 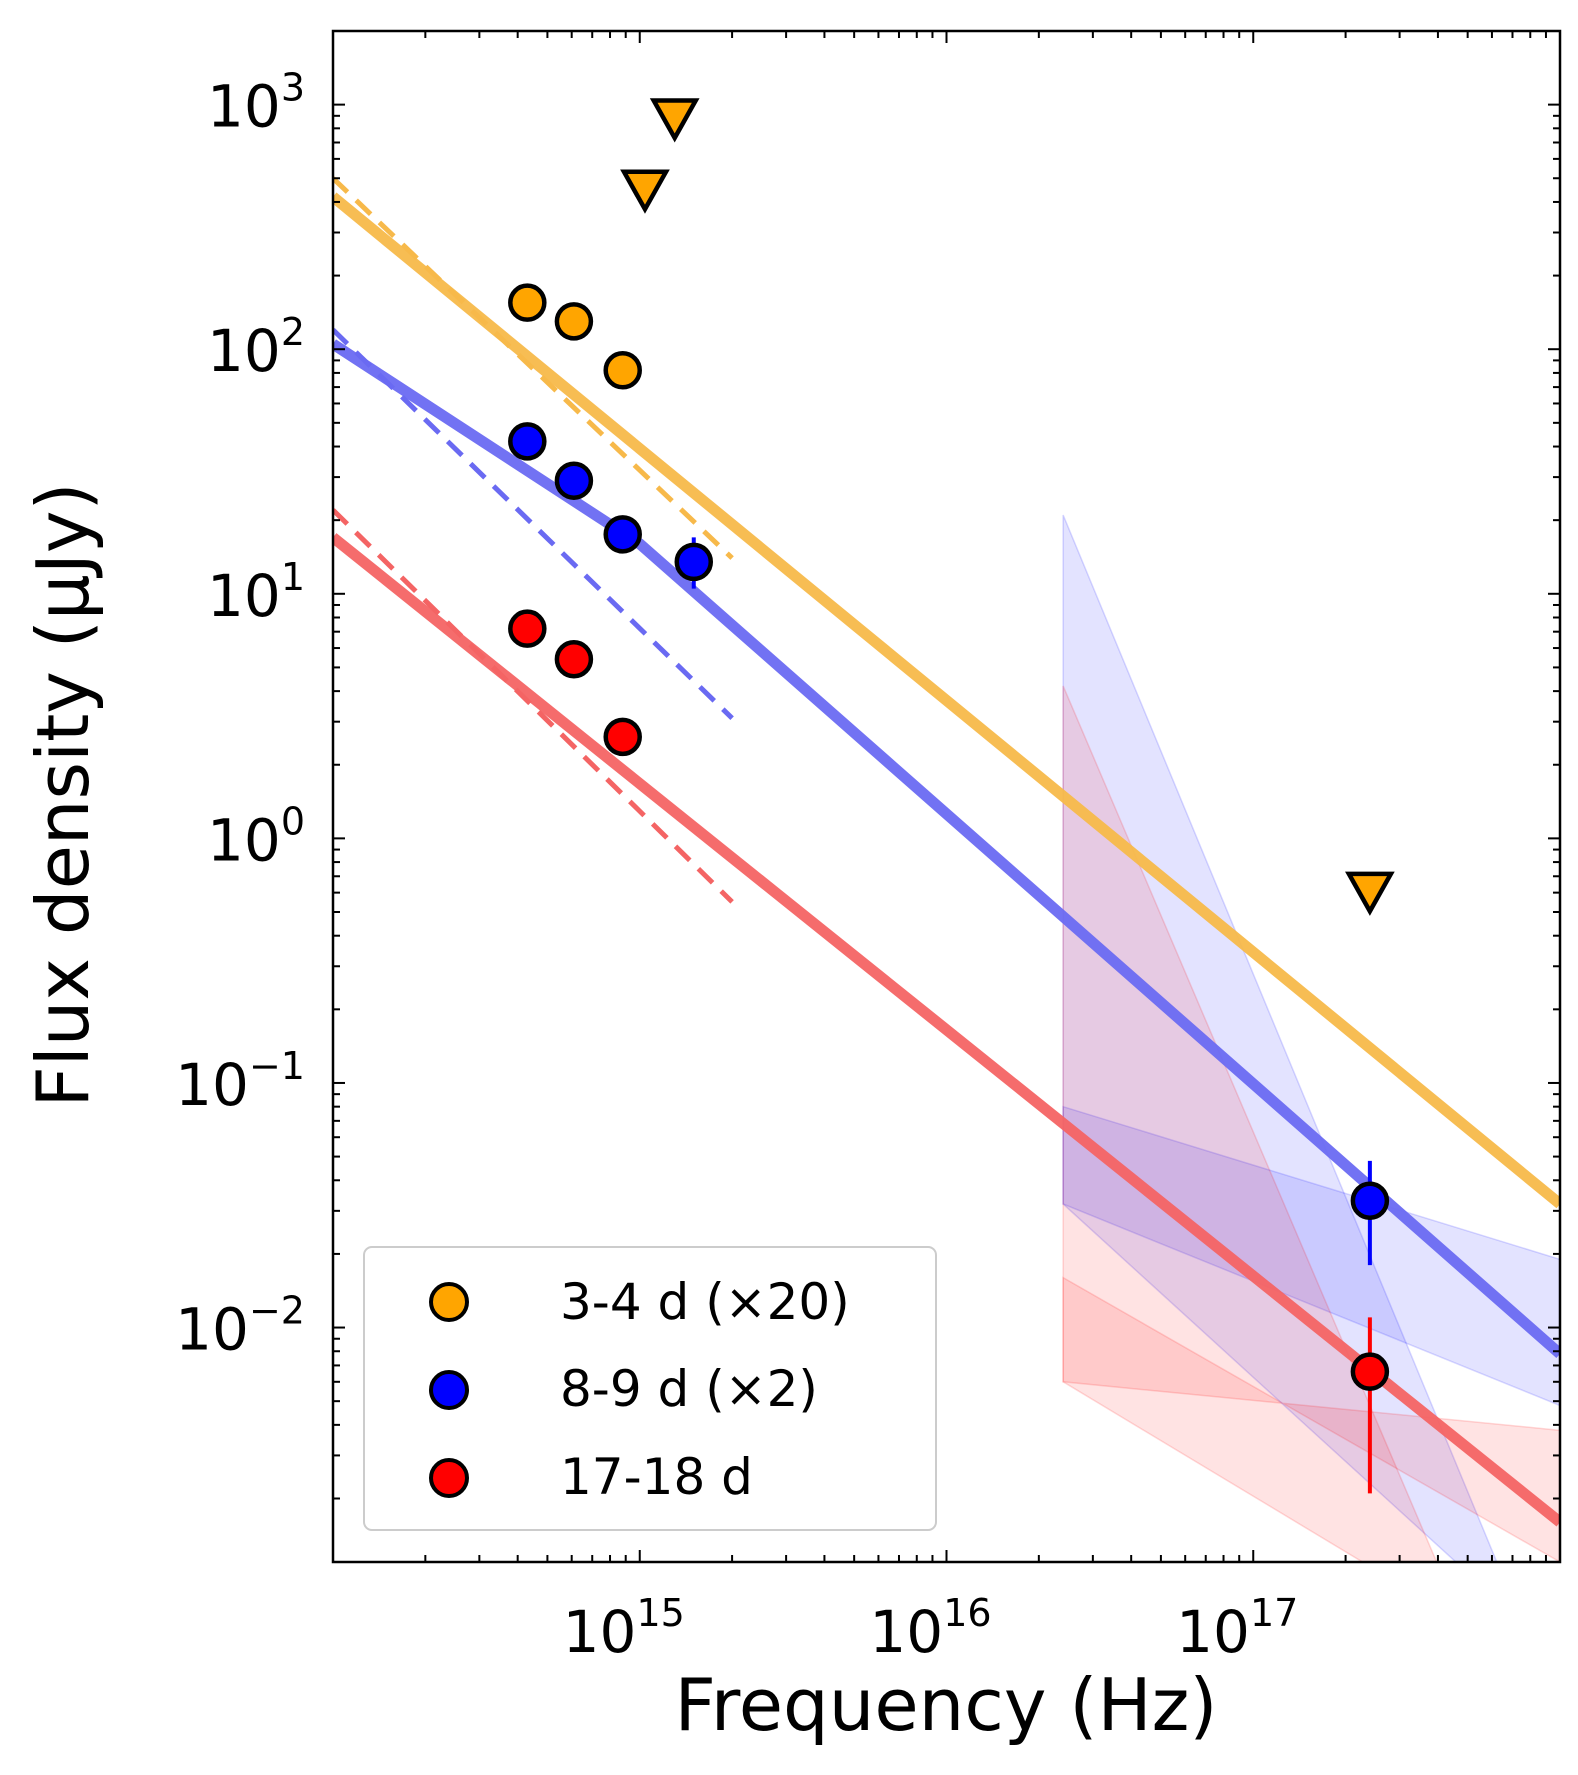 What do you see at coordinates (256, 103) in the screenshot?
I see `y-tick-label-0: 10³` at bounding box center [256, 103].